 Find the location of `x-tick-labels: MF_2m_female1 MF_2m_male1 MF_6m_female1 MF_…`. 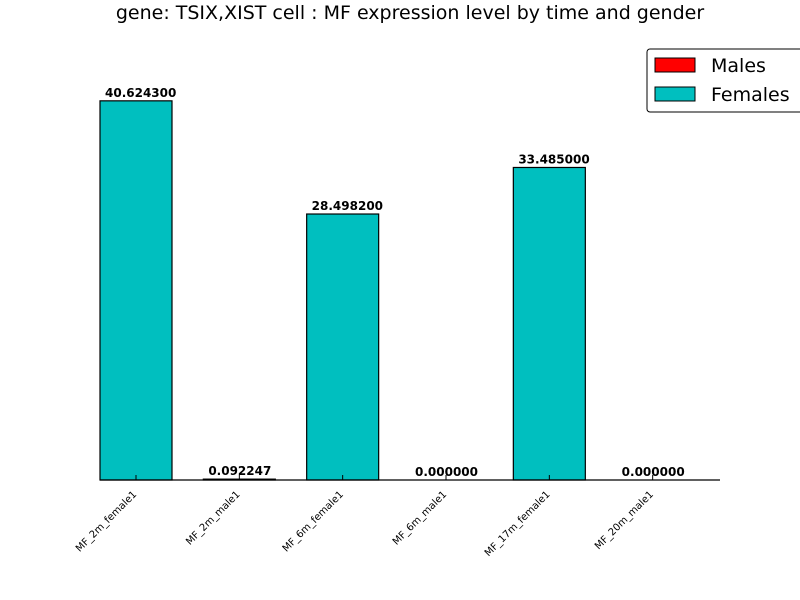

x-tick-labels: MF_2m_female1 MF_2m_male1 MF_6m_female1 MF_… is located at coordinates (365, 524).